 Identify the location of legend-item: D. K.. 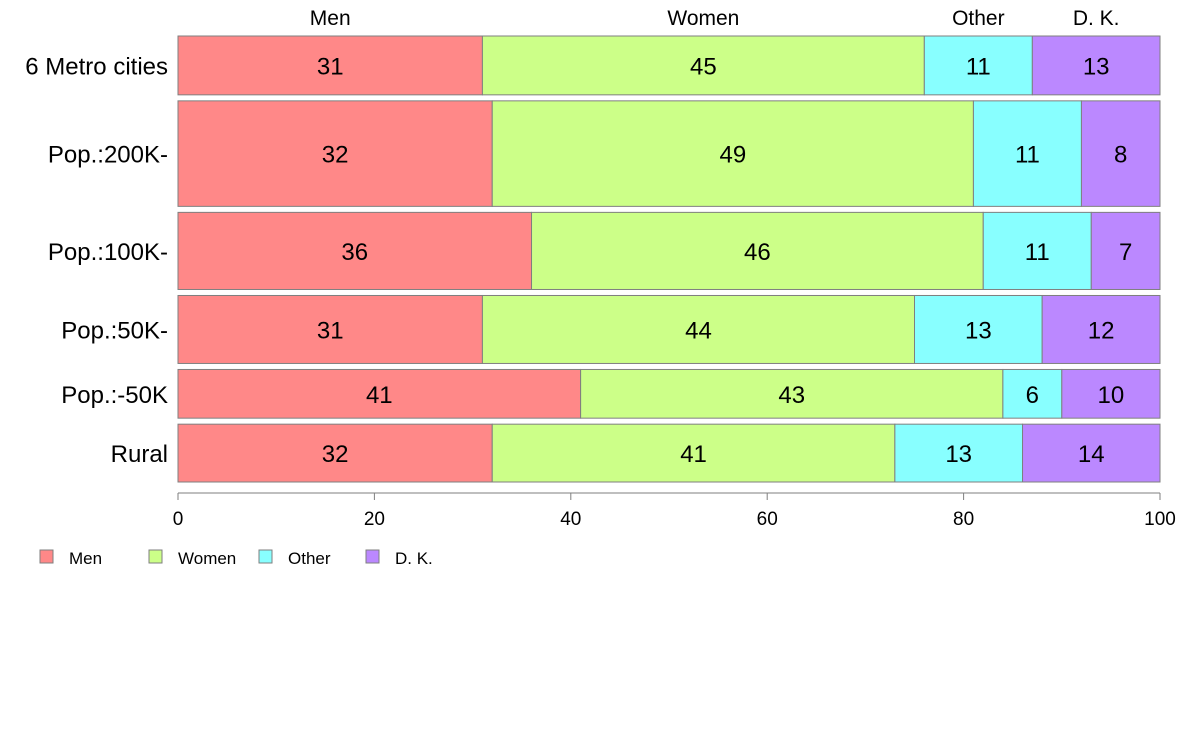
(399, 558).